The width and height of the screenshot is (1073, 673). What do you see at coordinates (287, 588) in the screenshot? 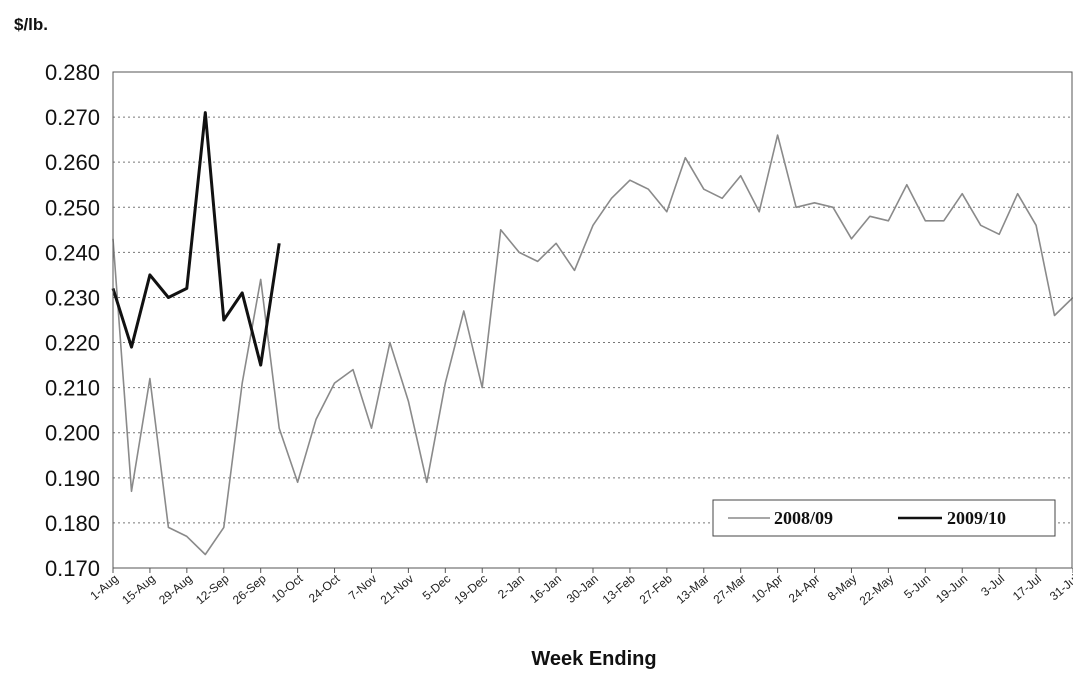
I see `x-tick-label: 10-Oct` at bounding box center [287, 588].